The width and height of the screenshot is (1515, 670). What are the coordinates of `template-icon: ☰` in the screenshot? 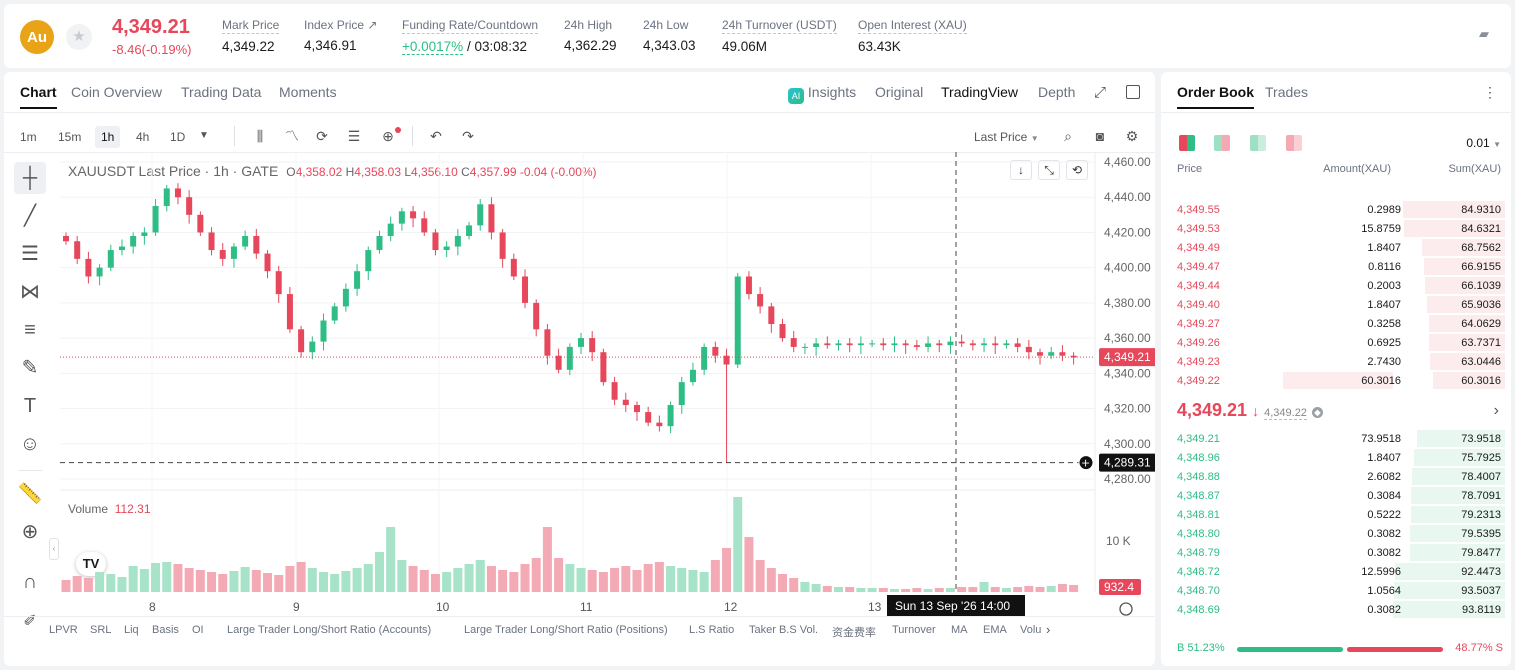 It's located at (354, 136).